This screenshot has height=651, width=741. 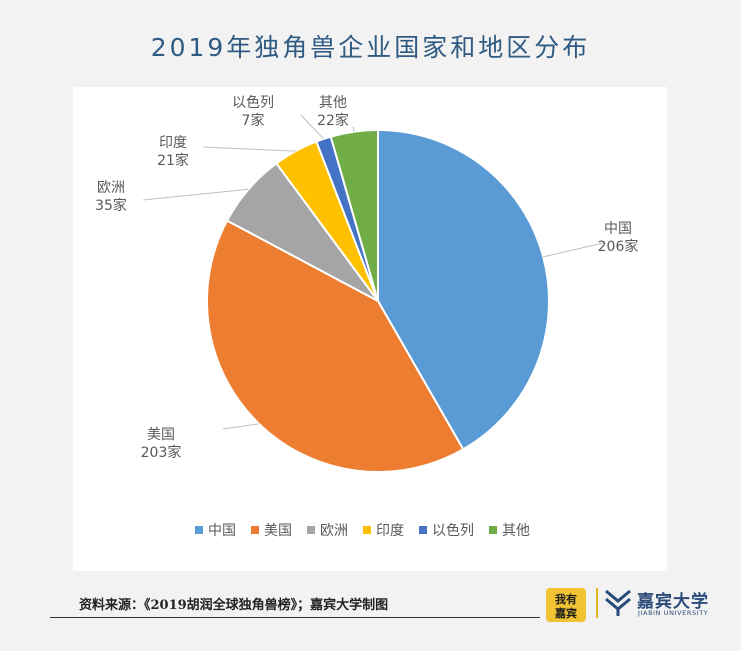 What do you see at coordinates (111, 205) in the screenshot?
I see `callout-value-europe: 35家` at bounding box center [111, 205].